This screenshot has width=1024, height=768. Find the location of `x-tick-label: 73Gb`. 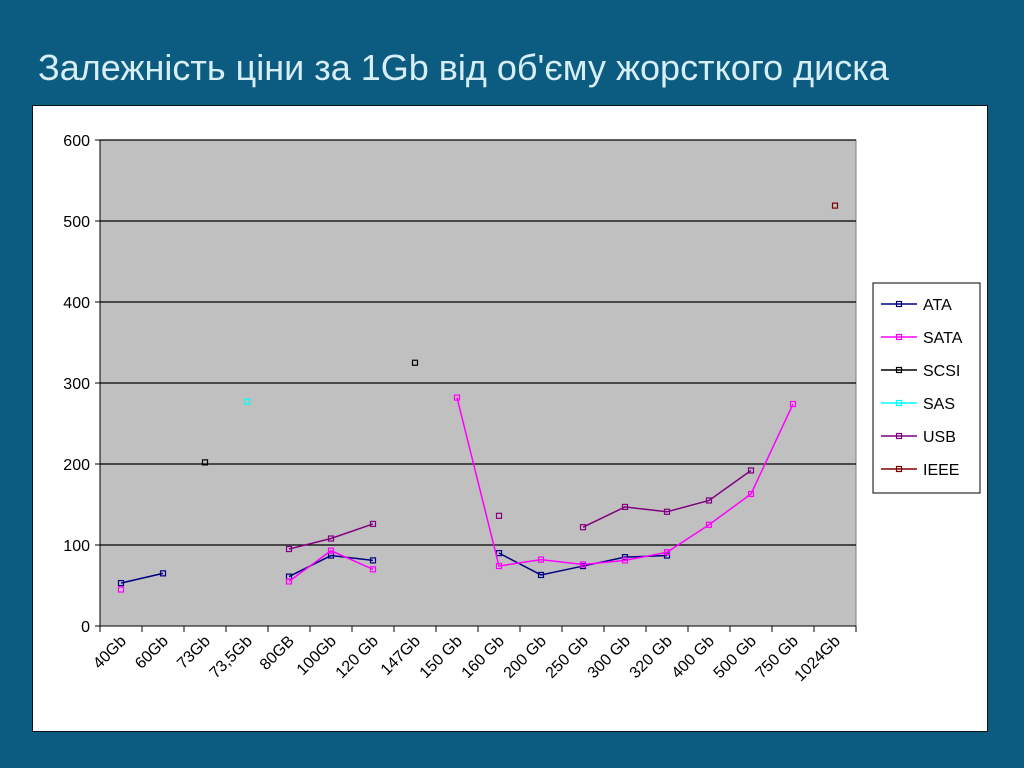

x-tick-label: 73Gb is located at coordinates (194, 653).